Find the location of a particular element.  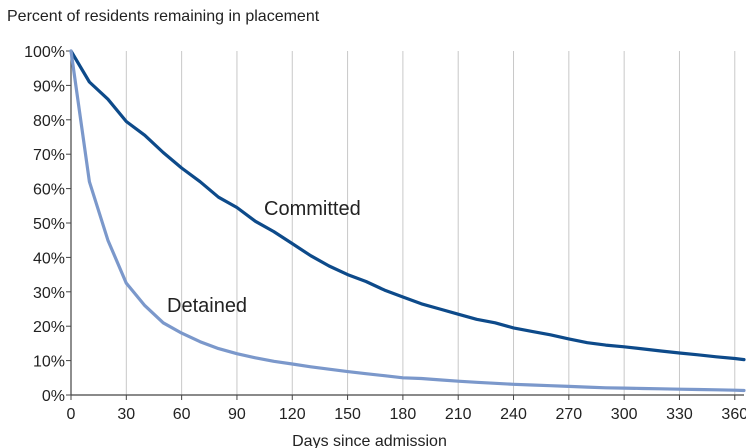

y-tick-label: 40% is located at coordinates (49, 258).